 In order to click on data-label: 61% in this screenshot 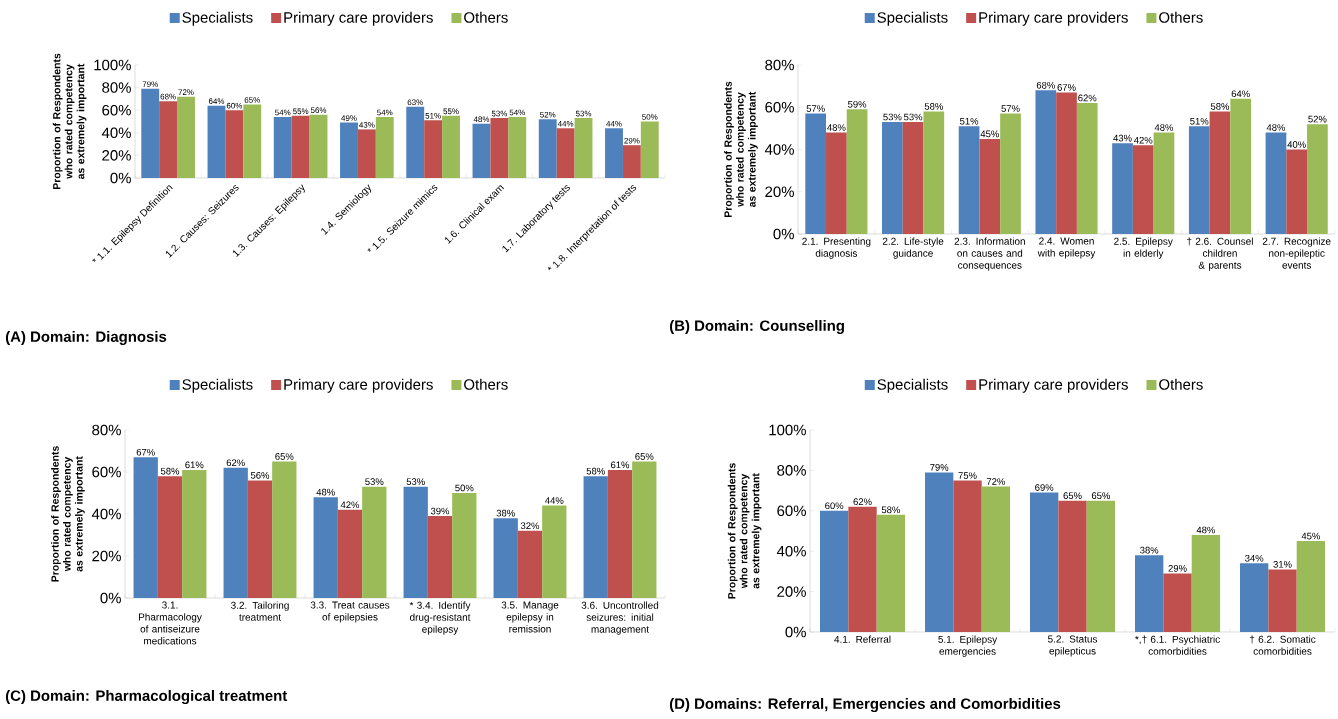, I will do `click(620, 465)`.